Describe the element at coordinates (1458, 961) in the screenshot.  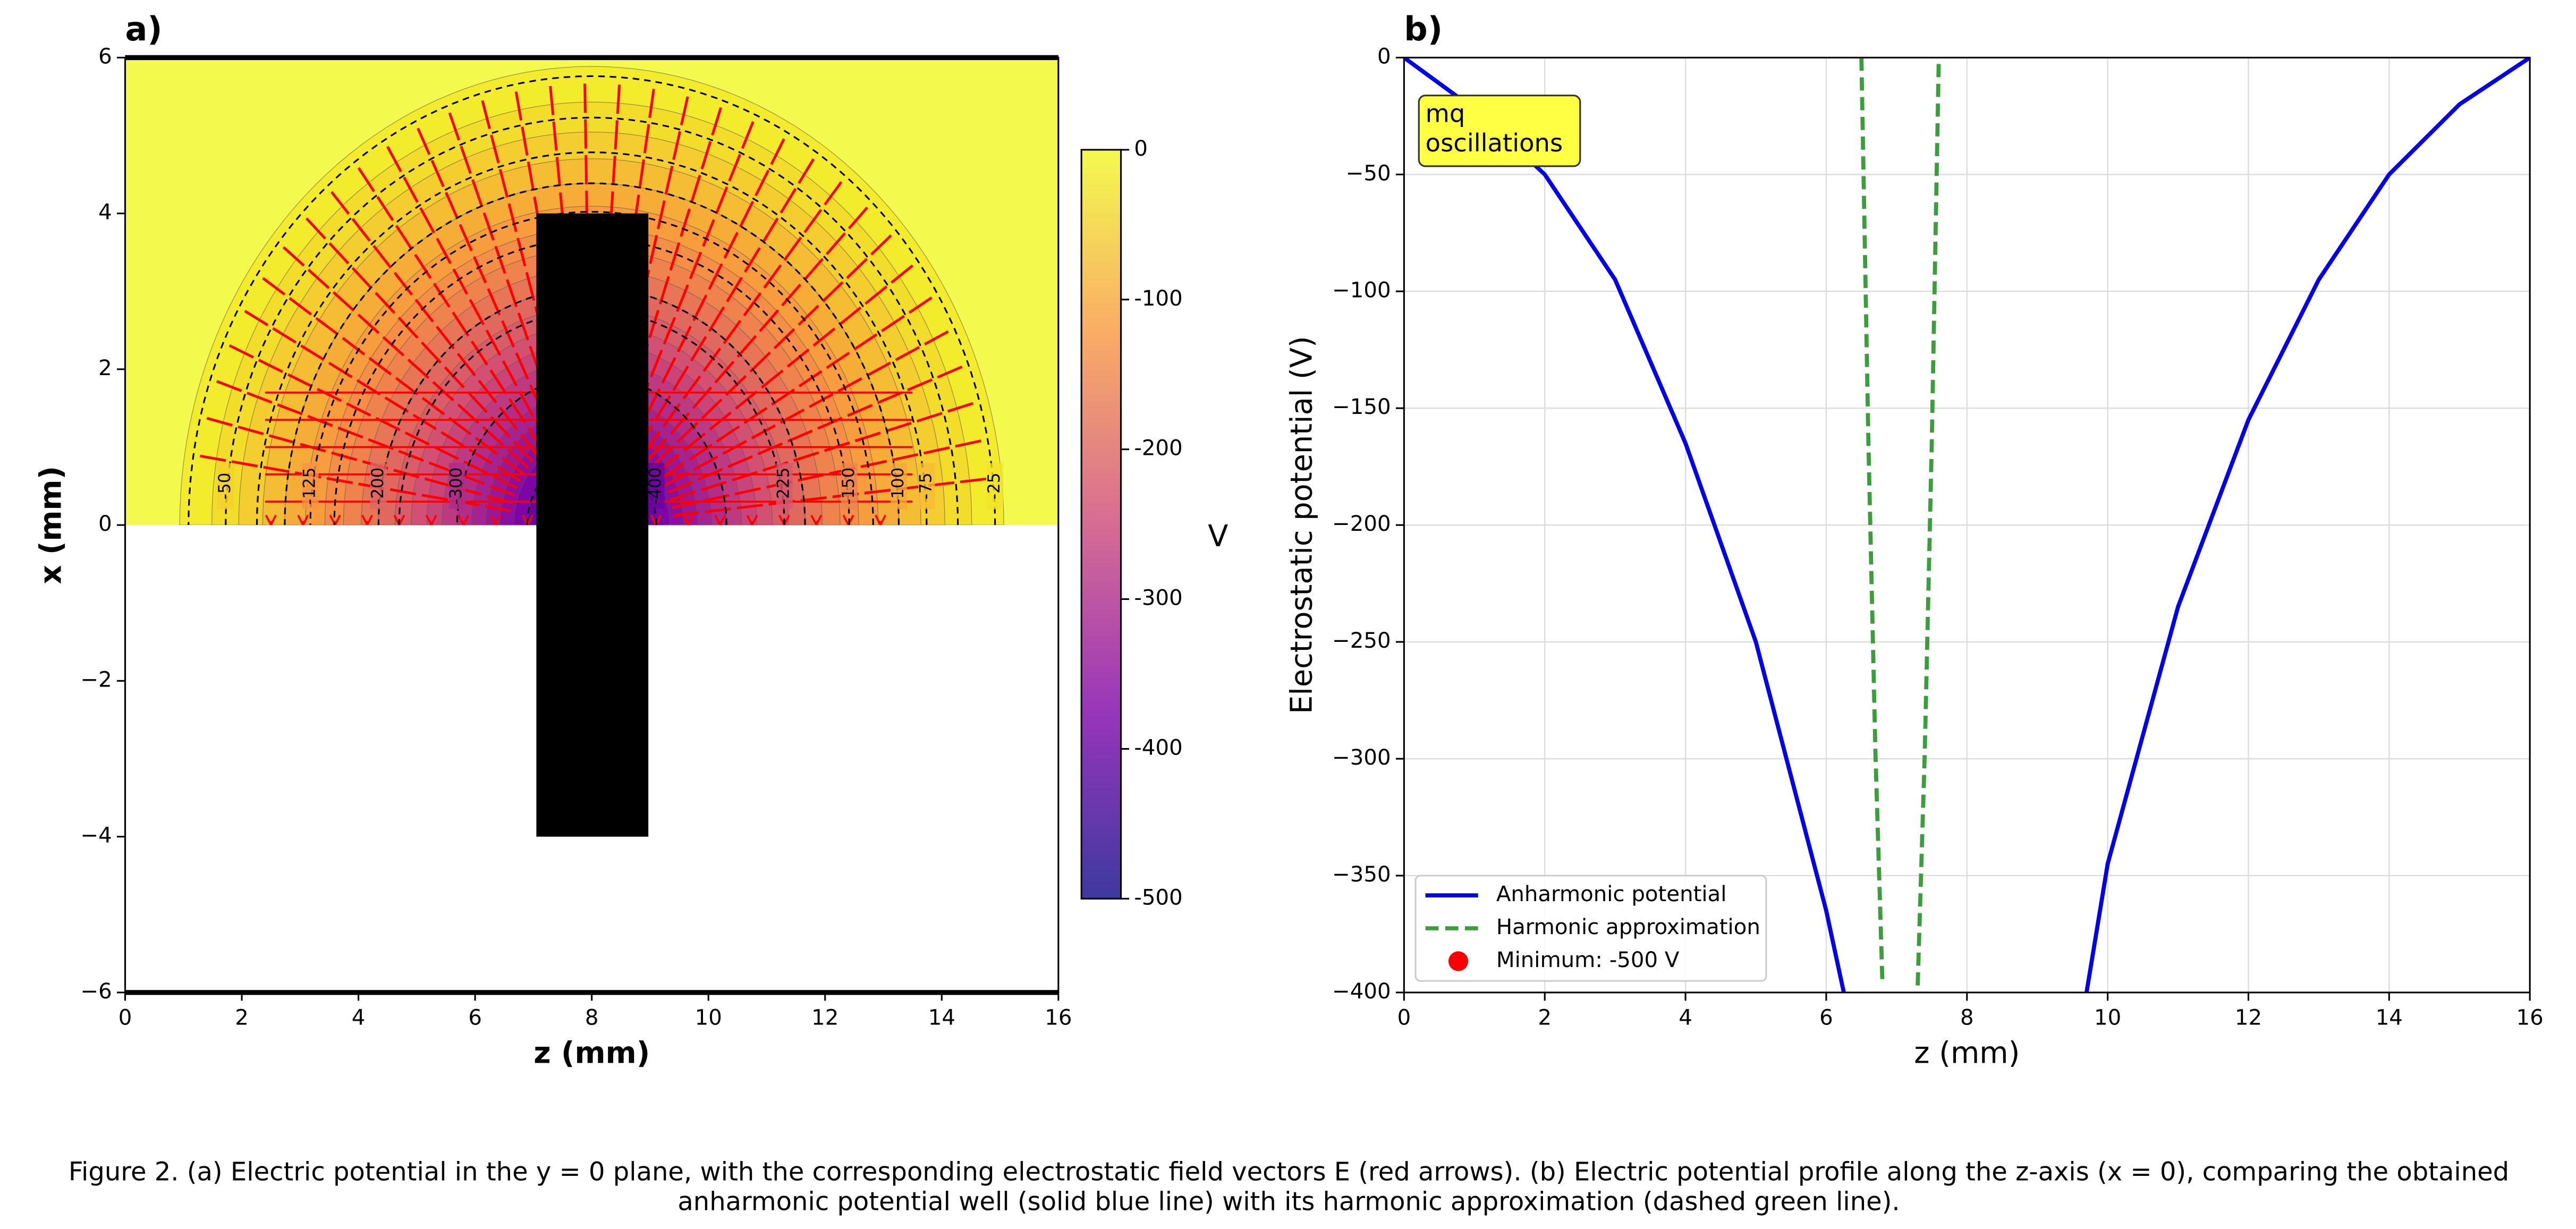
I see `legend-marker` at that location.